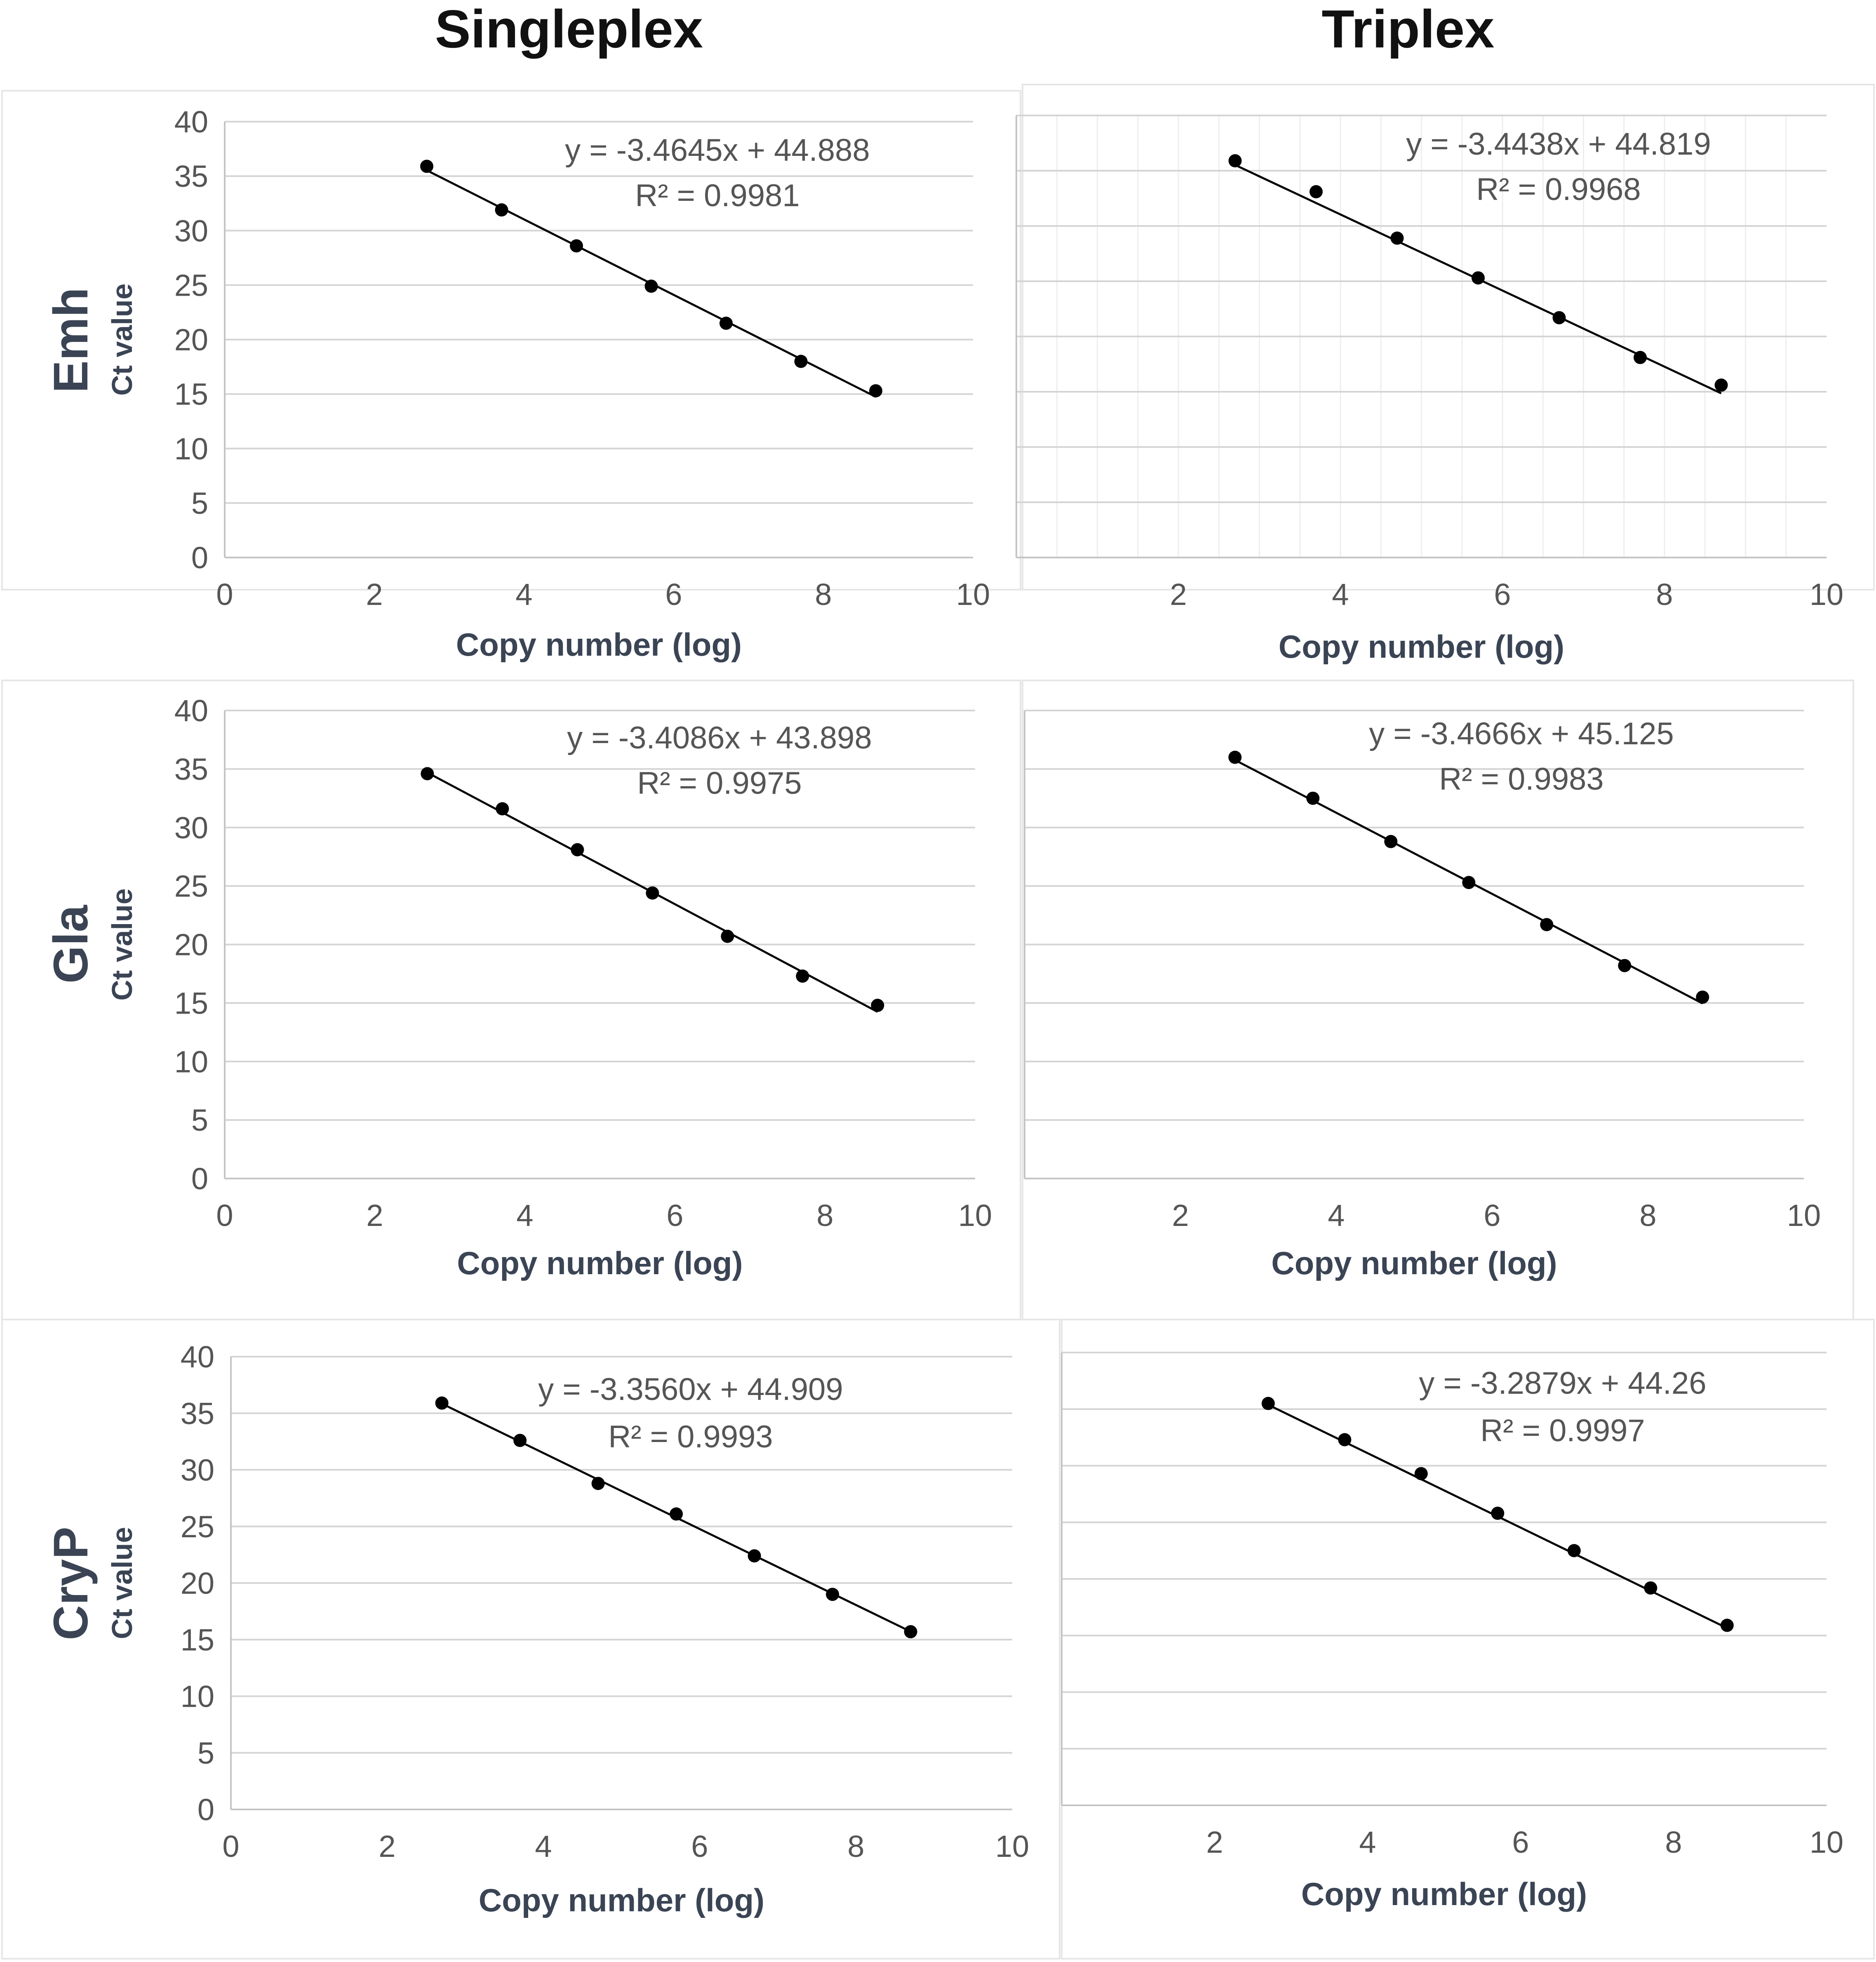 The height and width of the screenshot is (1962, 1876). Describe the element at coordinates (1408, 30) in the screenshot. I see `column-title-triplex: Triplex` at that location.